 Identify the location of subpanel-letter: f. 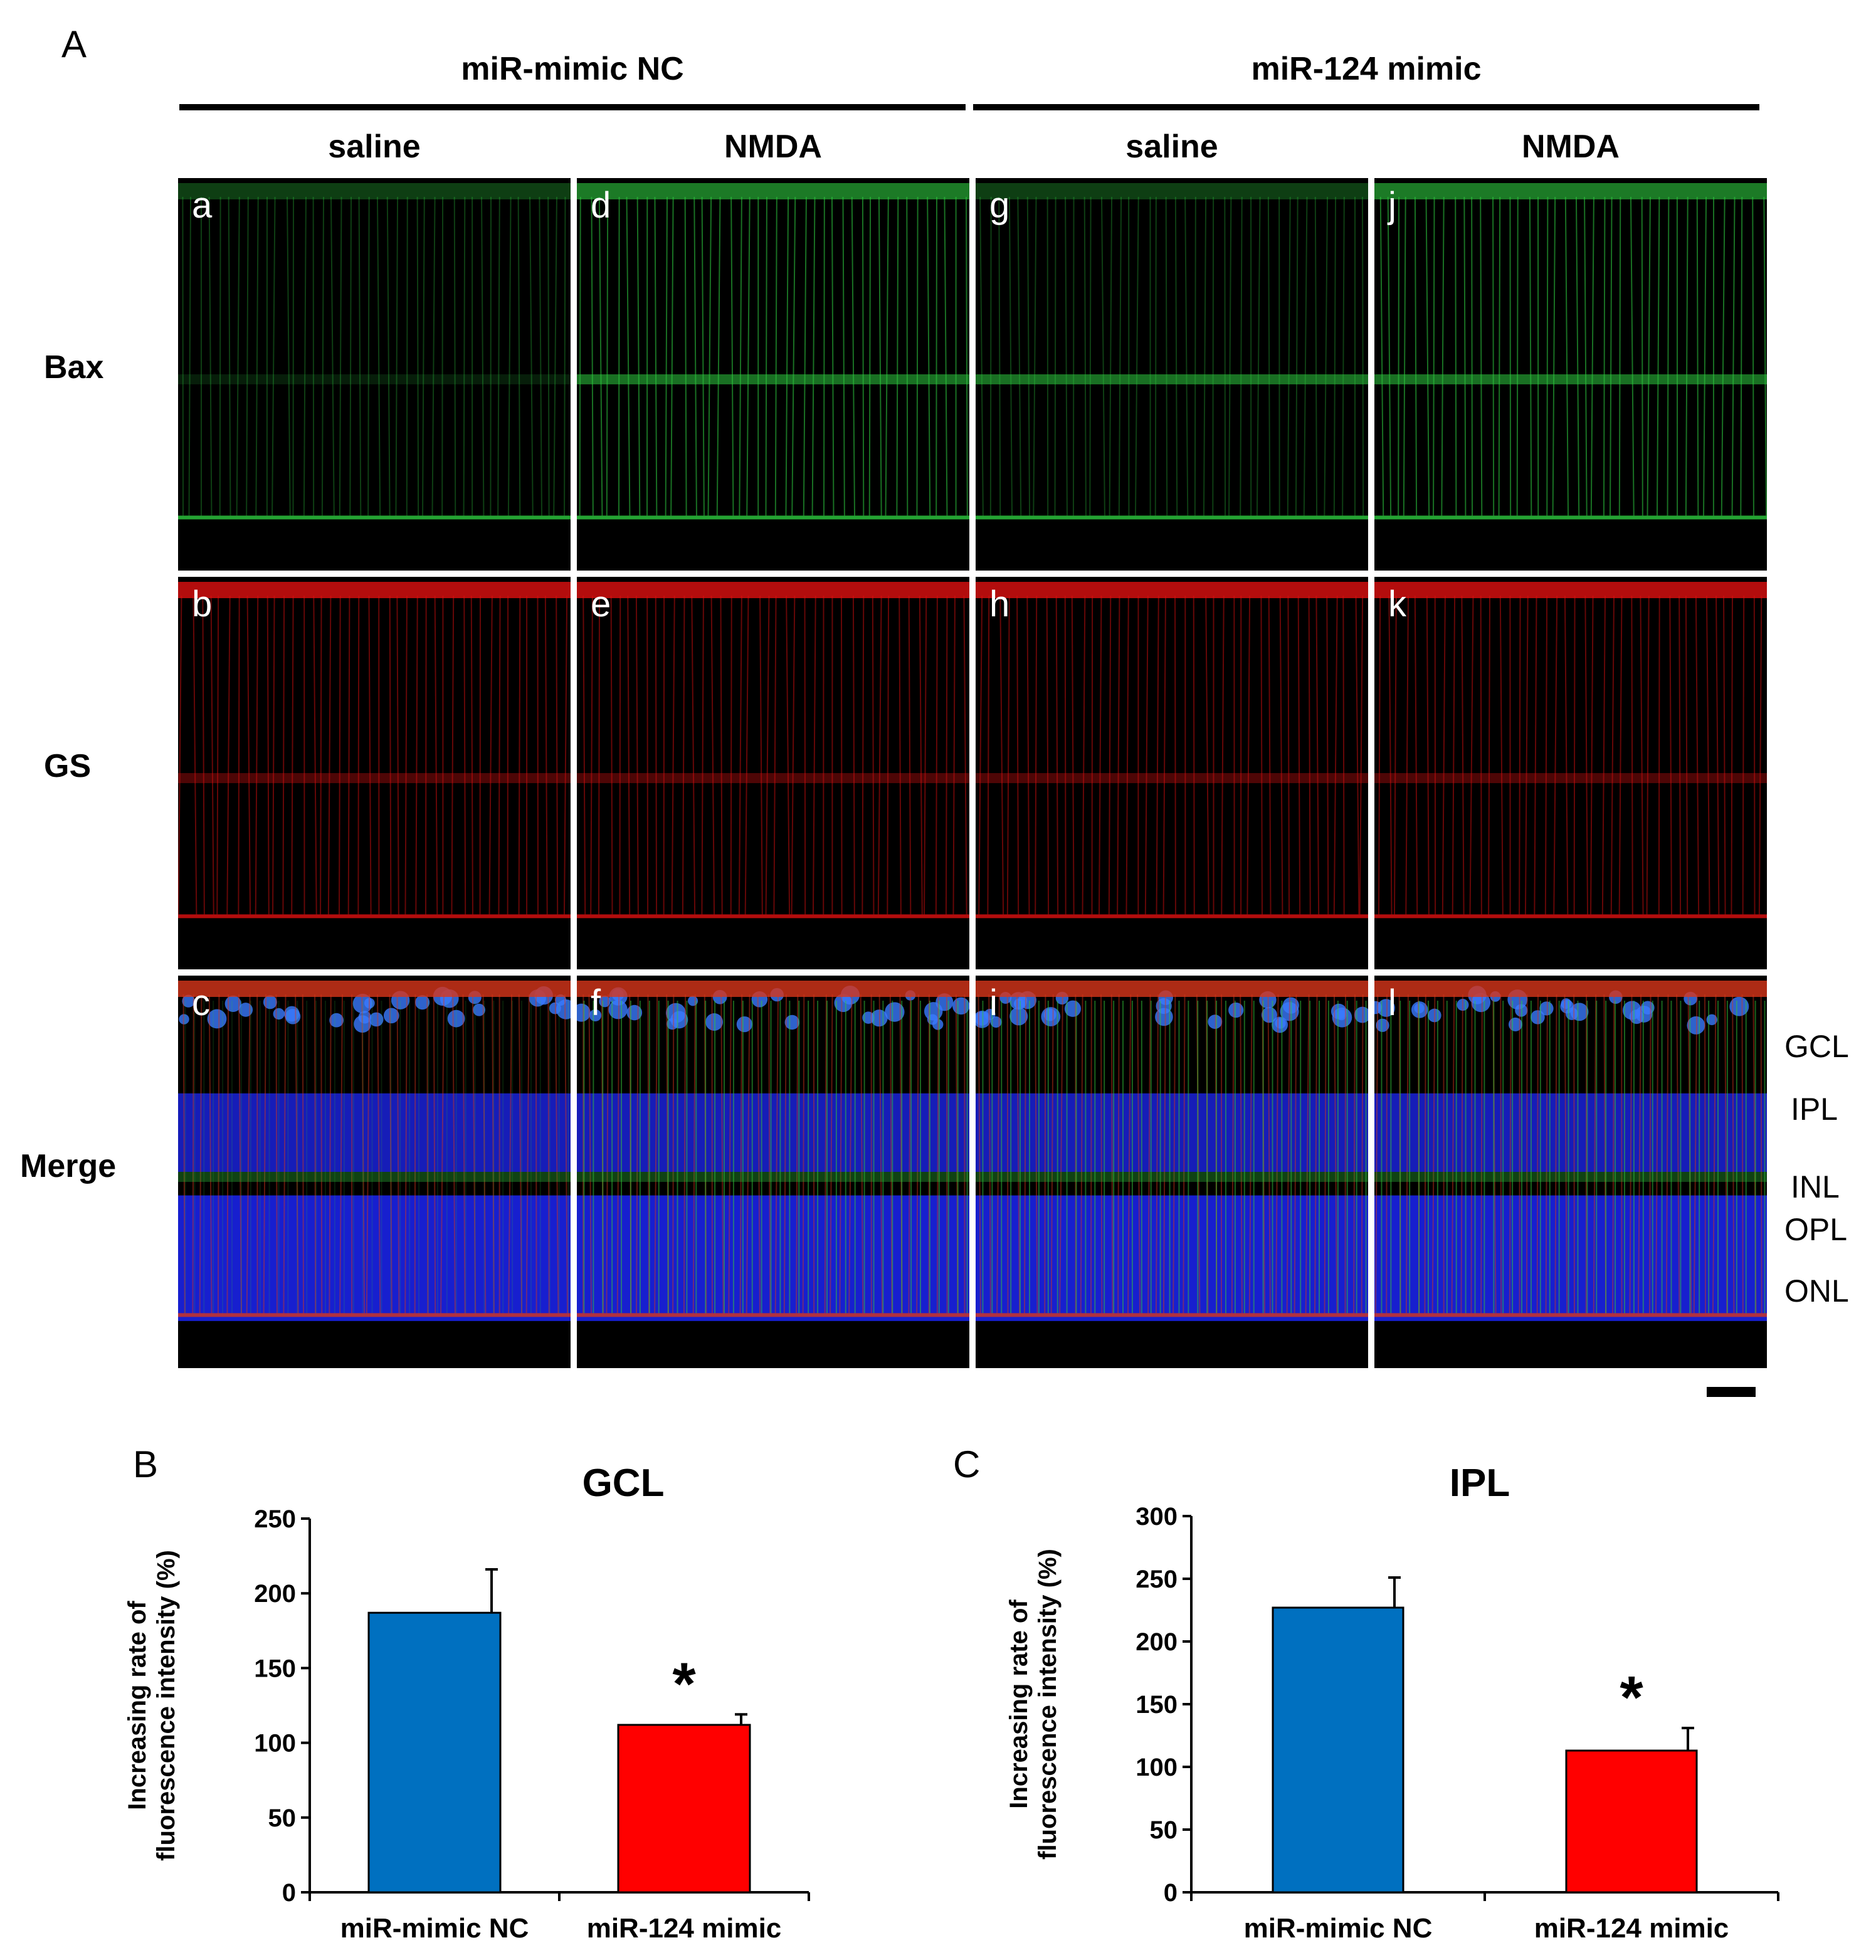
(596, 1003).